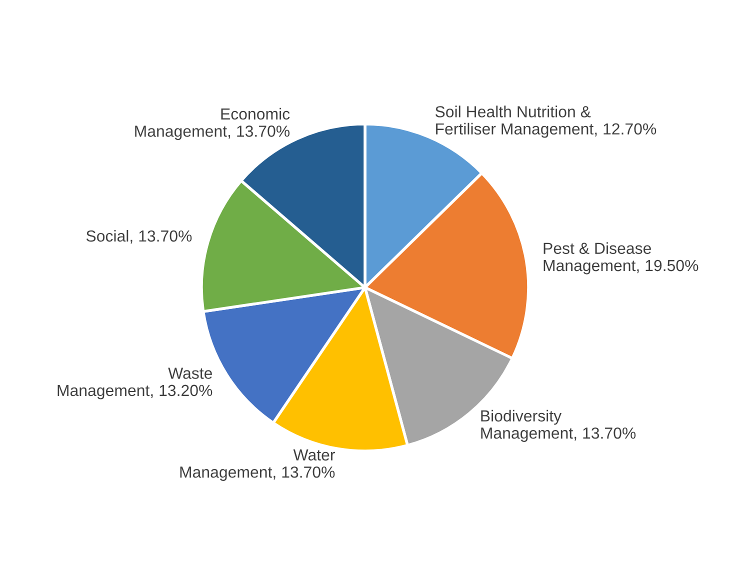 The image size is (730, 575). What do you see at coordinates (545, 122) in the screenshot?
I see `slice-label: Soil Health Nutrition & Fertiliser Management, 12.70%` at bounding box center [545, 122].